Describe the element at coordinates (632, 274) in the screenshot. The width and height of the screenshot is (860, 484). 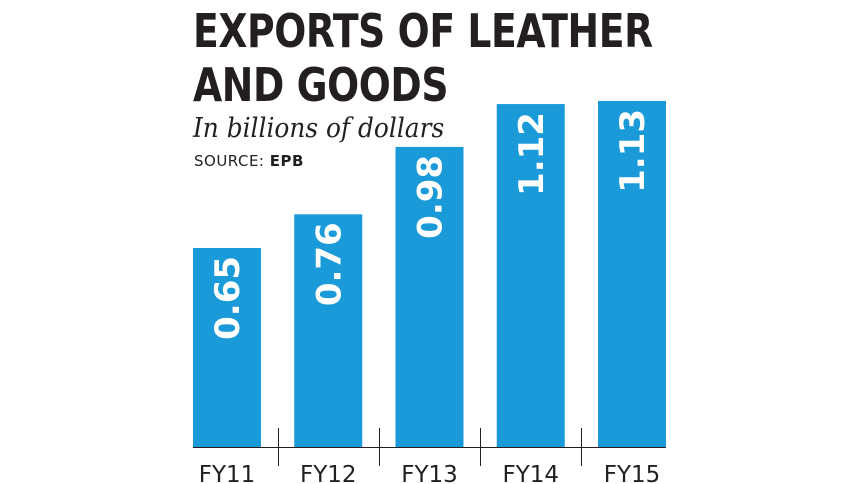
I see `bar-fy15` at that location.